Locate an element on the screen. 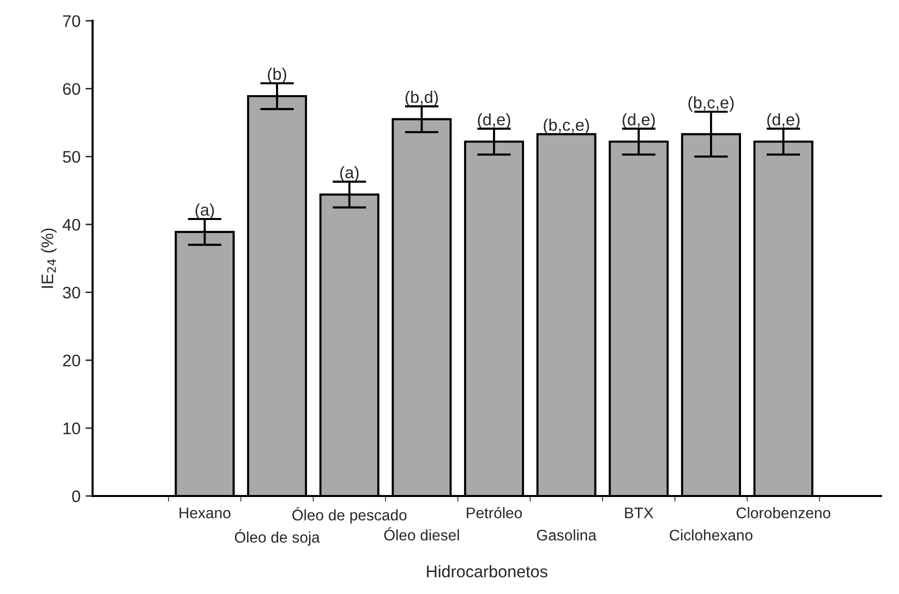 The height and width of the screenshot is (594, 899). y-tick-label: 60 is located at coordinates (71, 89).